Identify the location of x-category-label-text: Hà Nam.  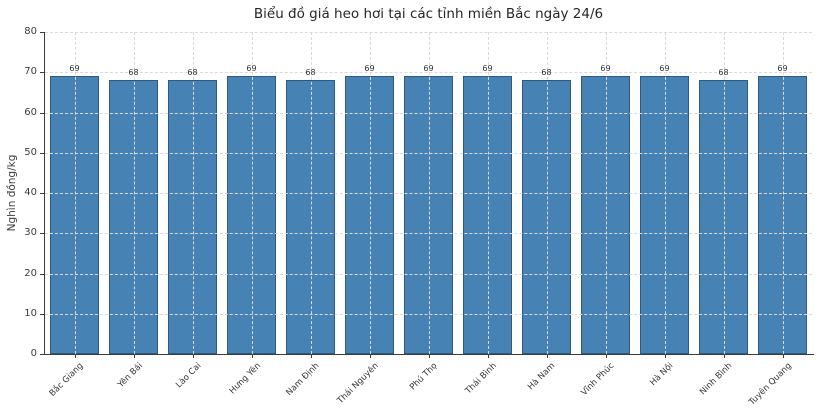
(542, 377).